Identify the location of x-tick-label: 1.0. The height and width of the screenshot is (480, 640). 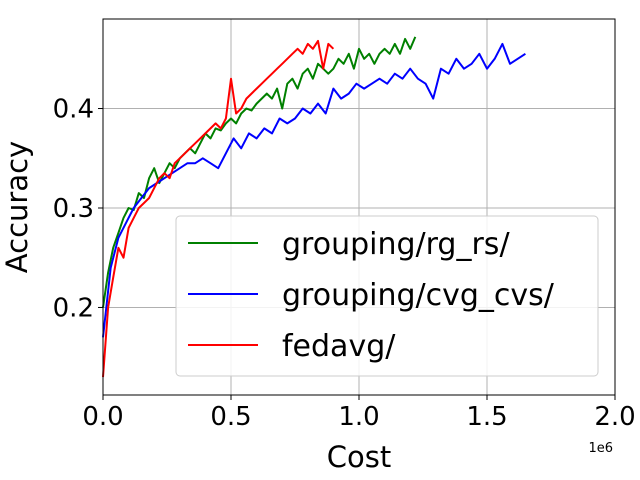
(358, 417).